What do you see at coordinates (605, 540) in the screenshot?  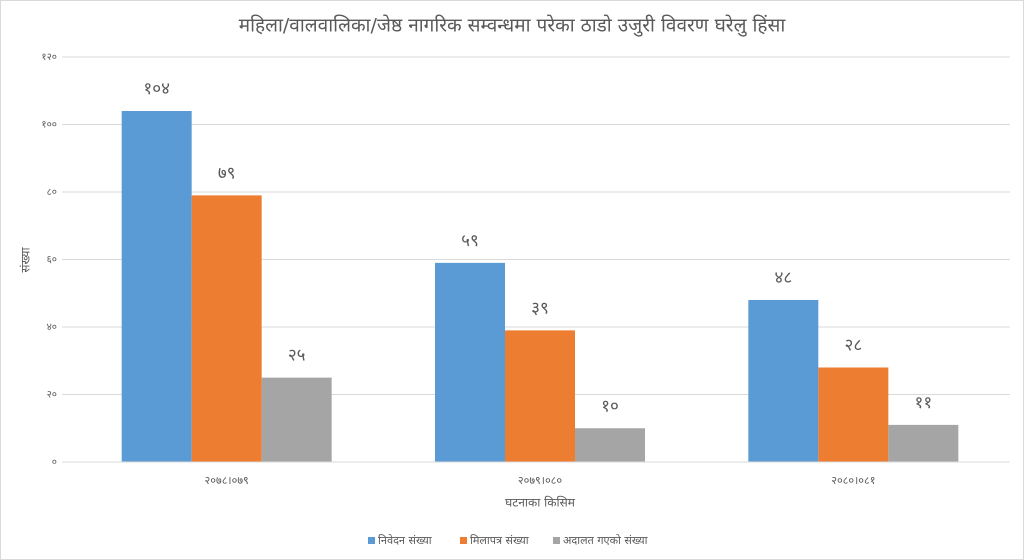 I see `legend-label: अदालत गएको संख्या` at bounding box center [605, 540].